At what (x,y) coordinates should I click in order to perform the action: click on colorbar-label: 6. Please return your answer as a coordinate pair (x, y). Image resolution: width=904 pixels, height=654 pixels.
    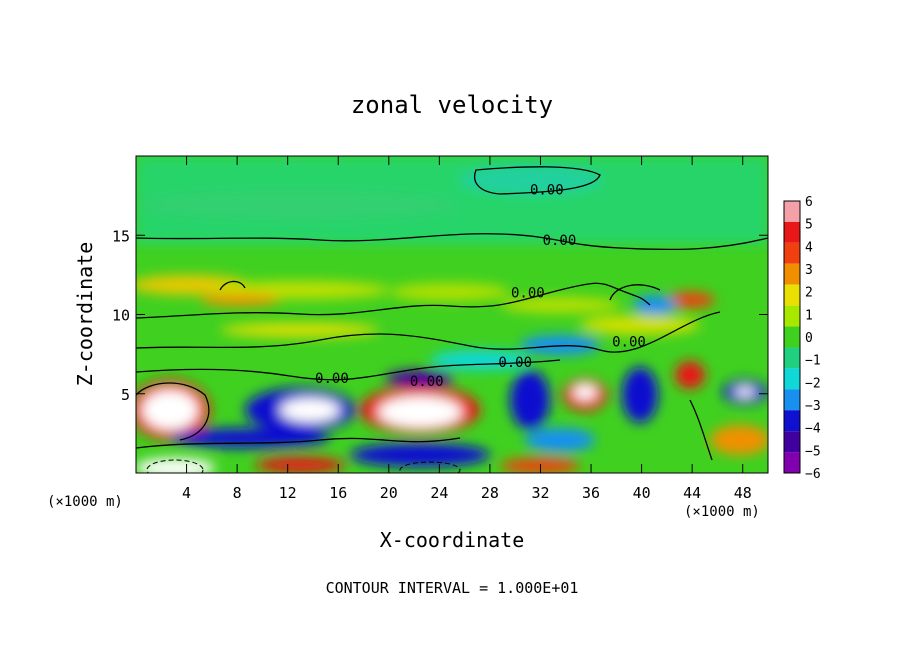
    Looking at the image, I should click on (809, 202).